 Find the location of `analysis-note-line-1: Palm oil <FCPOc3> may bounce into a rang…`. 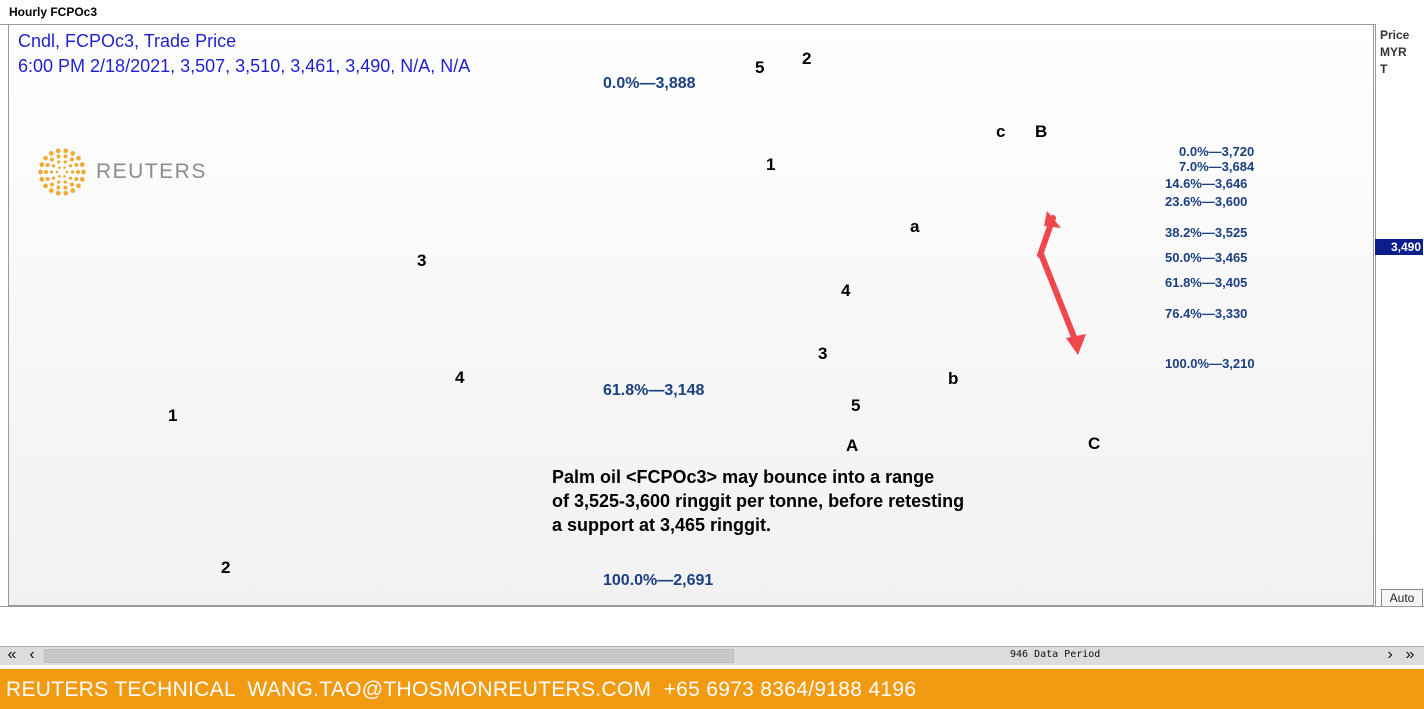

analysis-note-line-1: Palm oil <FCPOc3> may bounce into a rang… is located at coordinates (743, 477).